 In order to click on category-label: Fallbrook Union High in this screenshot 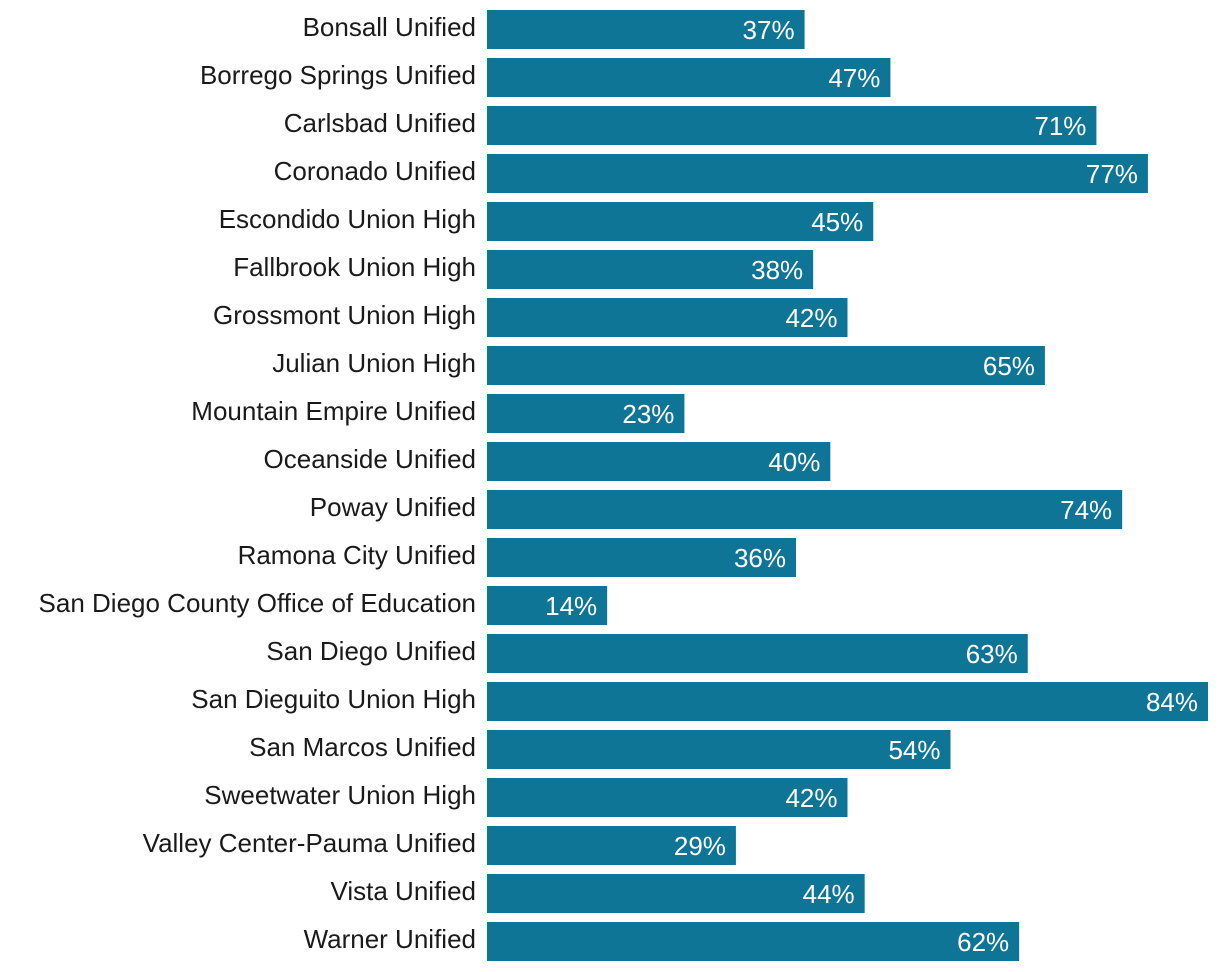, I will do `click(354, 267)`.